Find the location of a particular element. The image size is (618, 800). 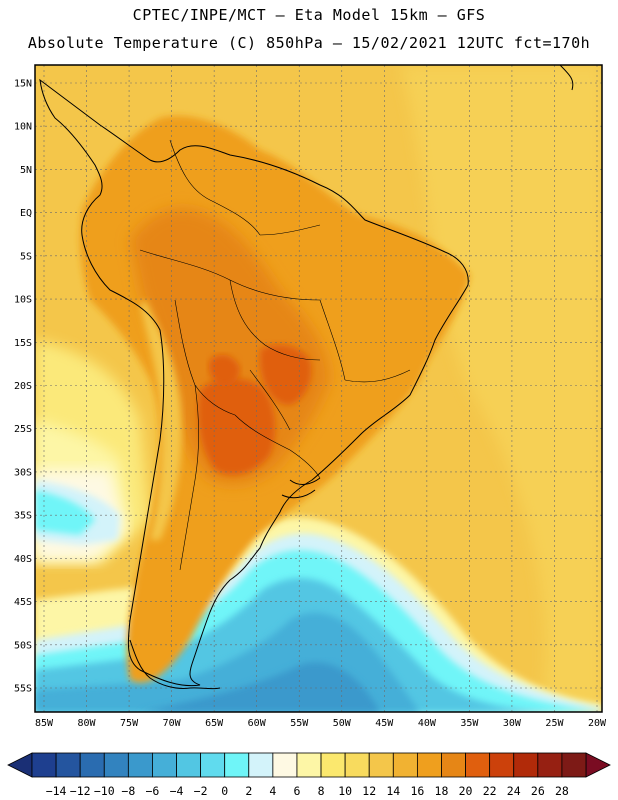

colorbar-tick-label: 28 is located at coordinates (562, 791).